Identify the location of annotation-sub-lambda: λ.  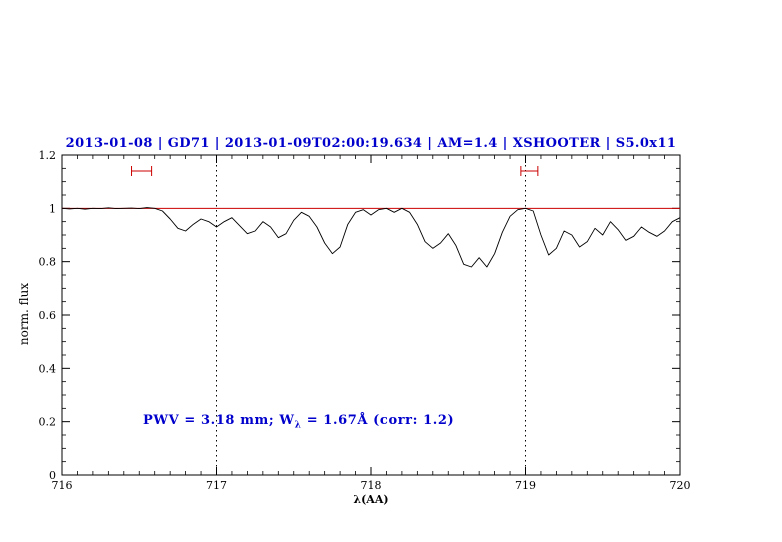
(298, 425).